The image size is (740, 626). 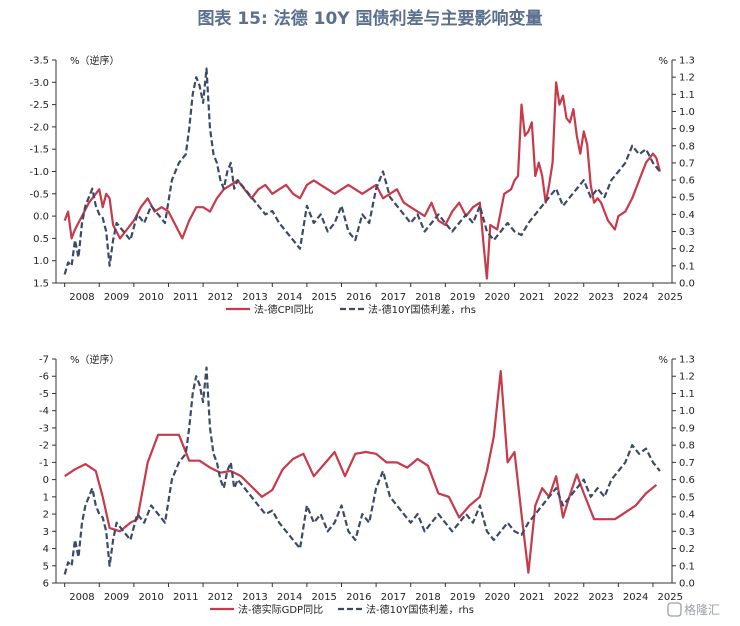 I want to click on figure-title: 图表 15: 法德 10Y 国债利差与主要影响变量, so click(x=370, y=19).